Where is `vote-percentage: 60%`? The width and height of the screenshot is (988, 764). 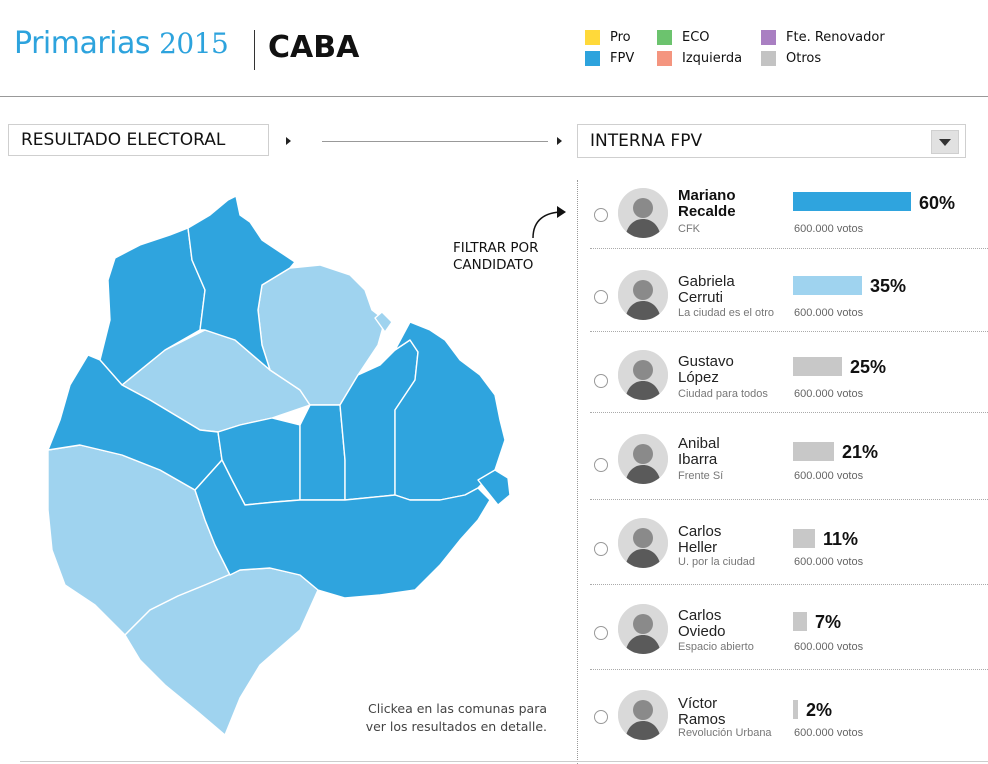
vote-percentage: 60% is located at coordinates (937, 203).